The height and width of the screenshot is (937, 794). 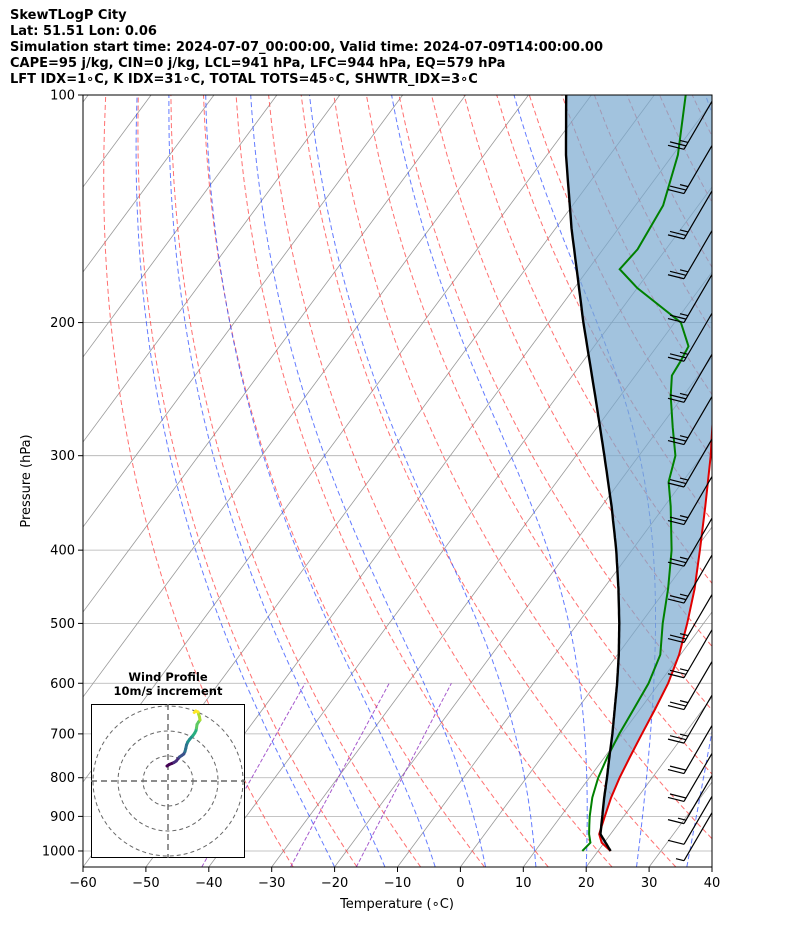 I want to click on x-tick-label: 10, so click(x=523, y=883).